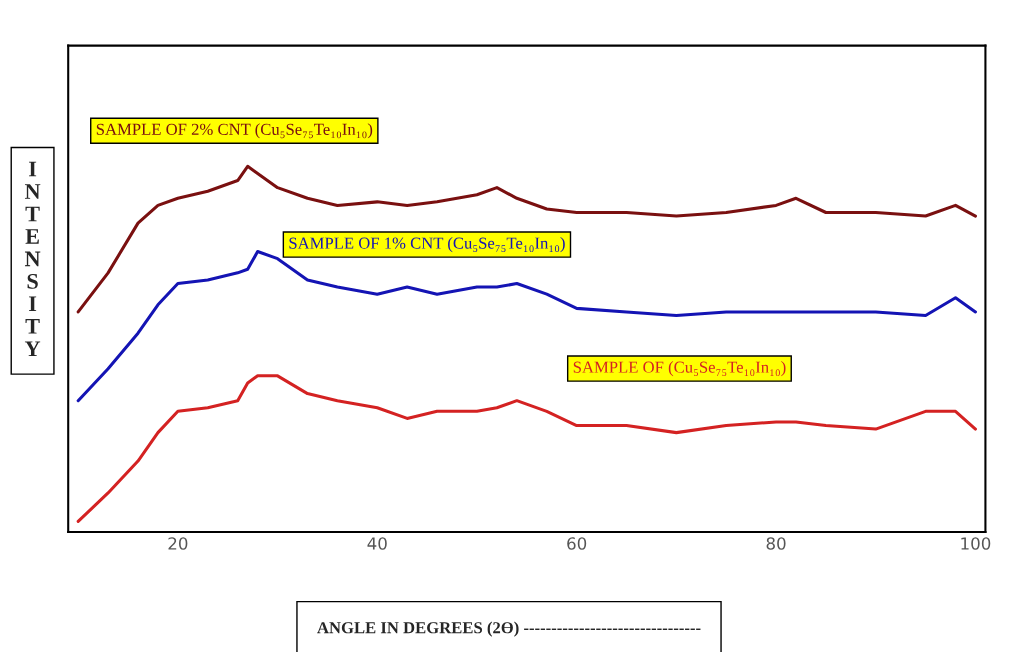  Describe the element at coordinates (427, 245) in the screenshot. I see `series-label: SAMPLE OF 1% CNT (Cu₅Se₇₅Te₁₀In₁₀)` at that location.